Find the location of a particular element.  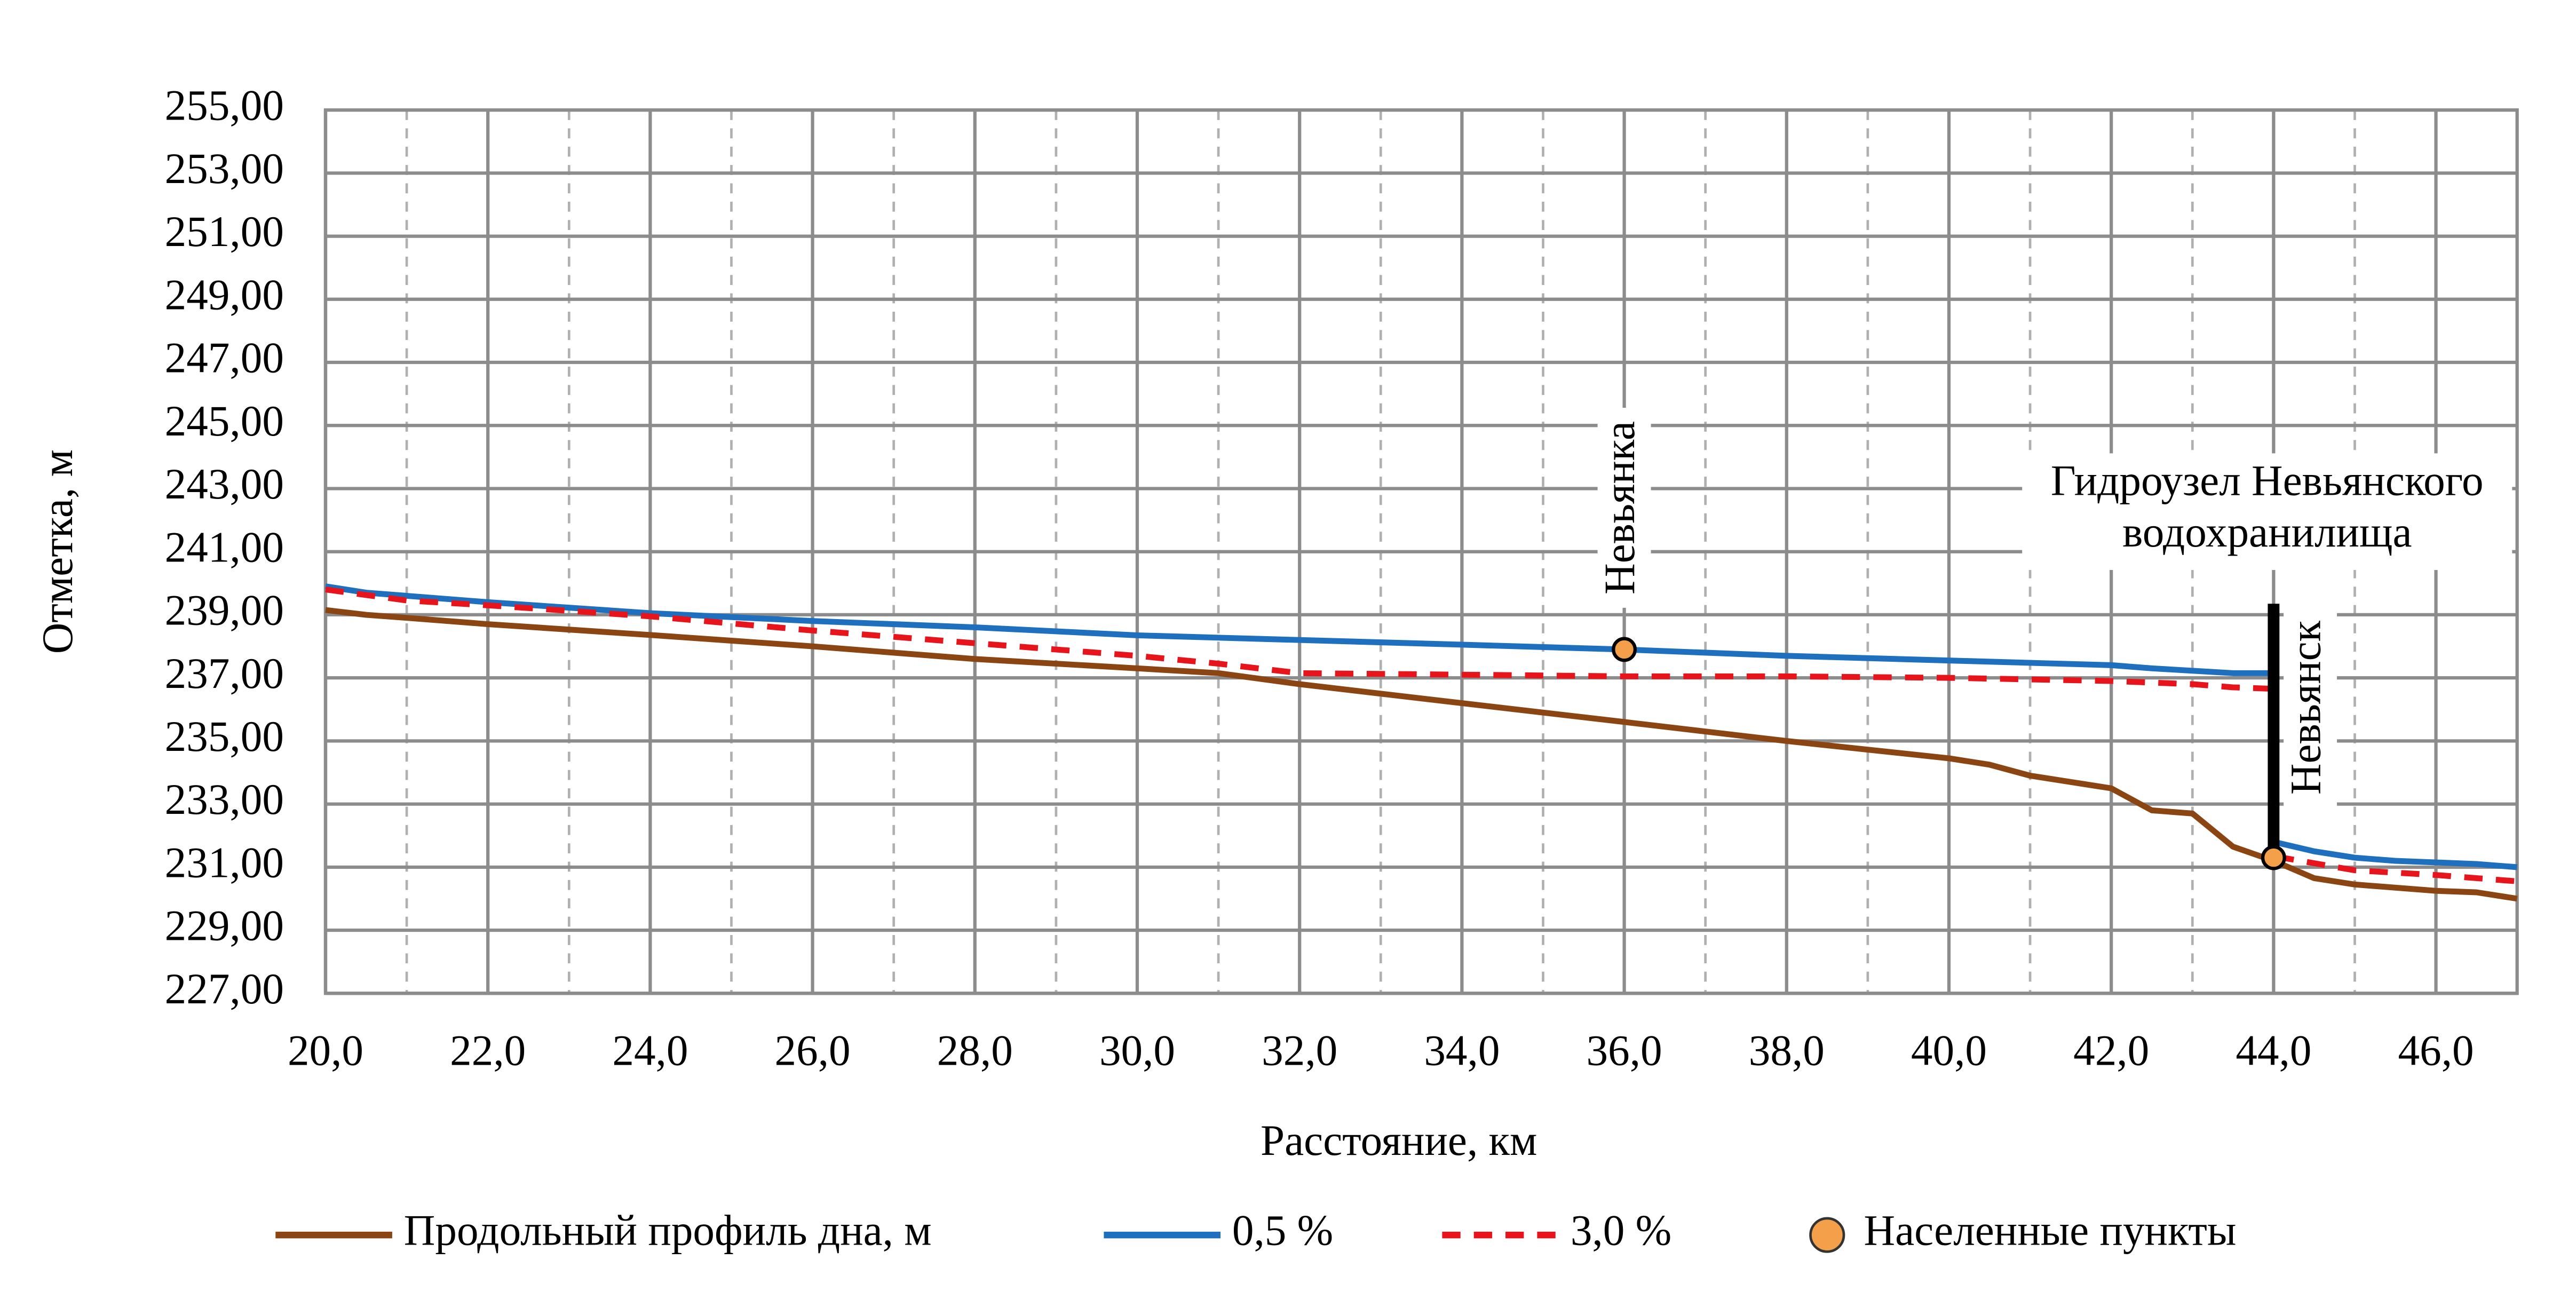

x-tick-label: 20,0 is located at coordinates (326, 1050).